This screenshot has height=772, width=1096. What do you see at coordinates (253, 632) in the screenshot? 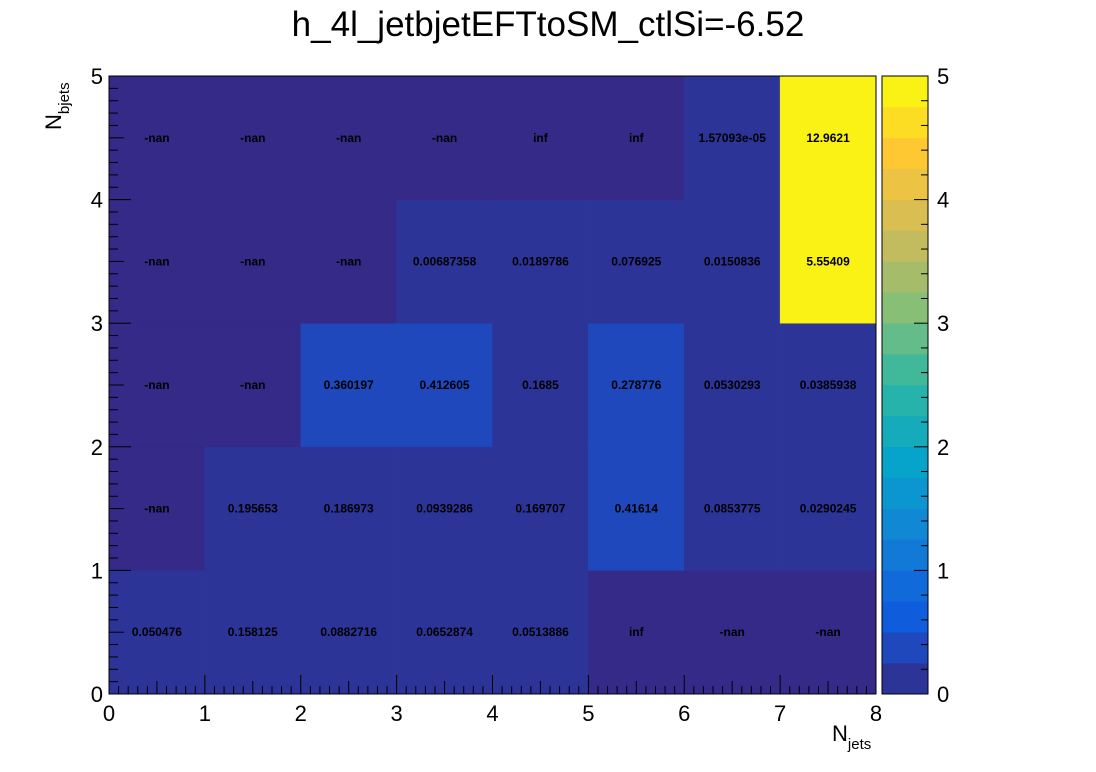
I see `cell-value-label: 0.158125` at bounding box center [253, 632].